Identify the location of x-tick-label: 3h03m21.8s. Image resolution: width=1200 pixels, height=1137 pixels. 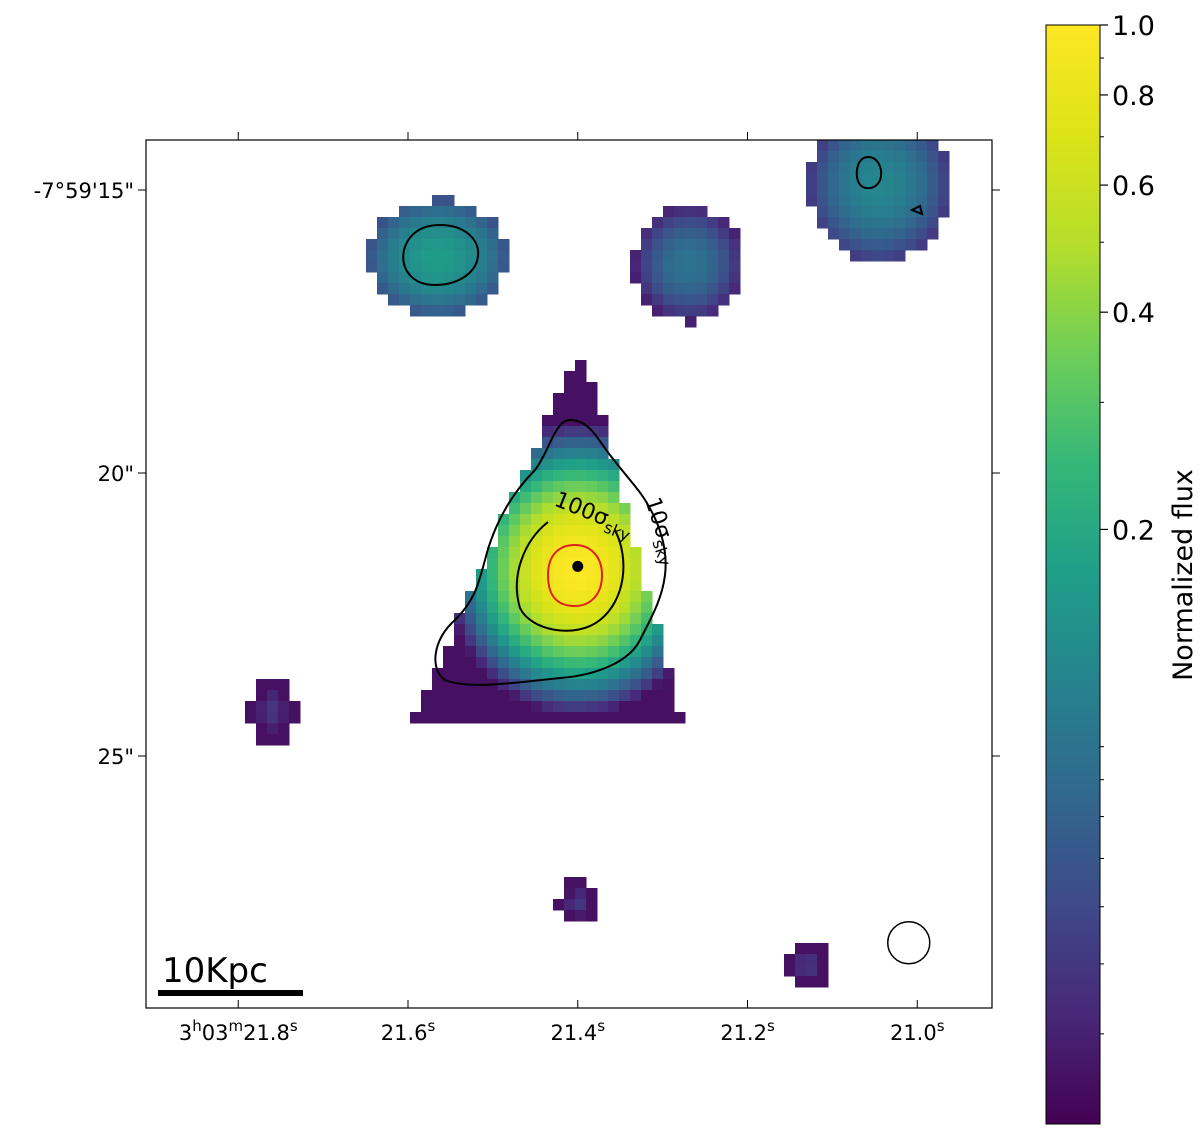
(238, 1031).